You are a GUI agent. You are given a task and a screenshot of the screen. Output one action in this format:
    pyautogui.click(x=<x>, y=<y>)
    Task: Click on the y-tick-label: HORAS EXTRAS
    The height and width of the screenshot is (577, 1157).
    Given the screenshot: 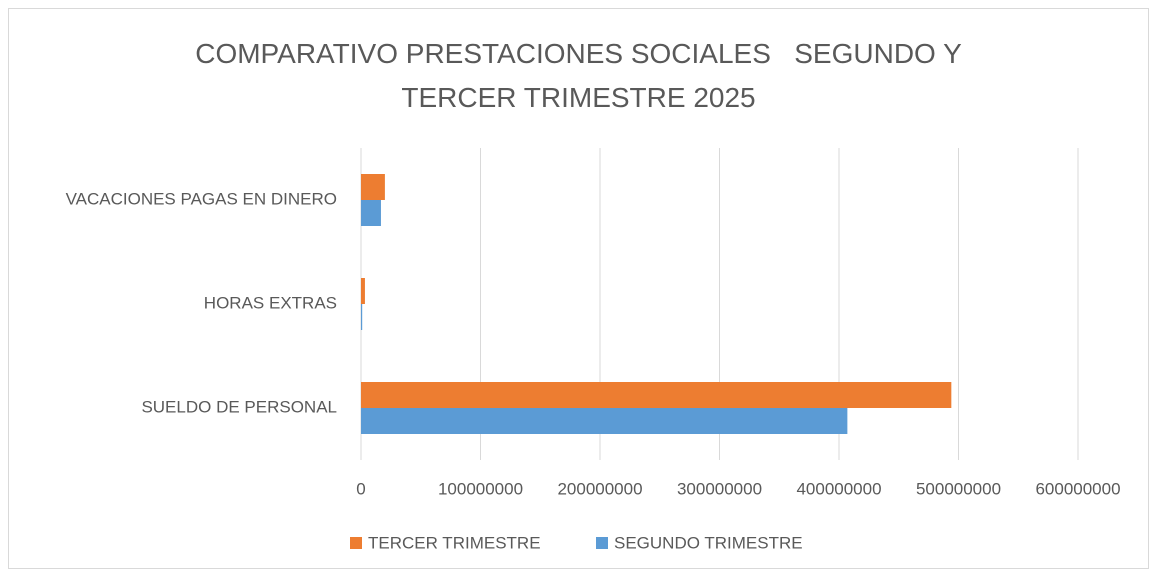 What is the action you would take?
    pyautogui.click(x=270, y=302)
    